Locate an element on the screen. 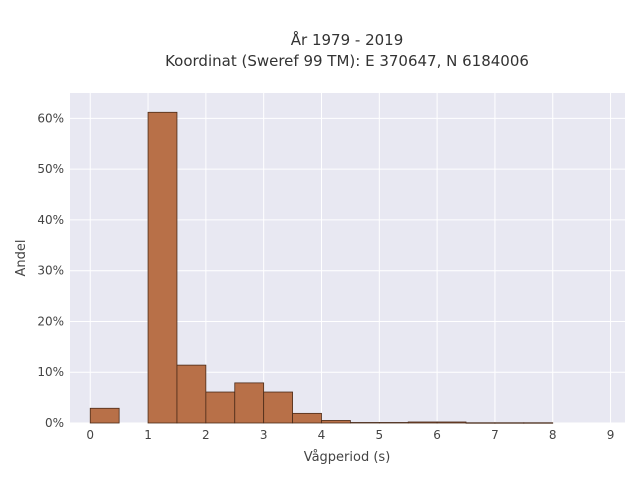  y-tick-label: 30% is located at coordinates (50, 271).